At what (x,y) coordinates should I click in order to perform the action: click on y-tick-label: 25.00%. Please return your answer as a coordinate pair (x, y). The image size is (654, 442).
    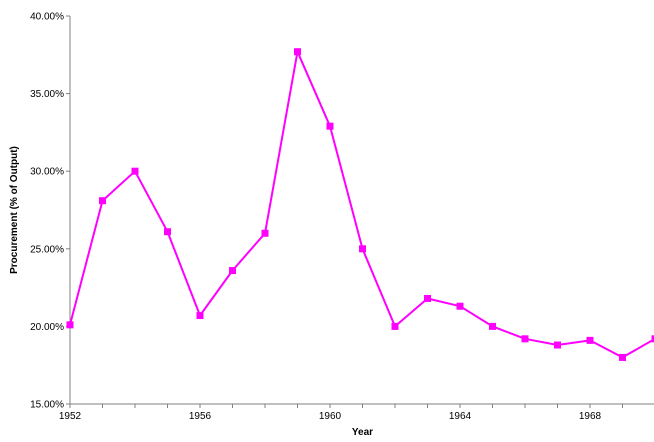
    Looking at the image, I should click on (47, 249).